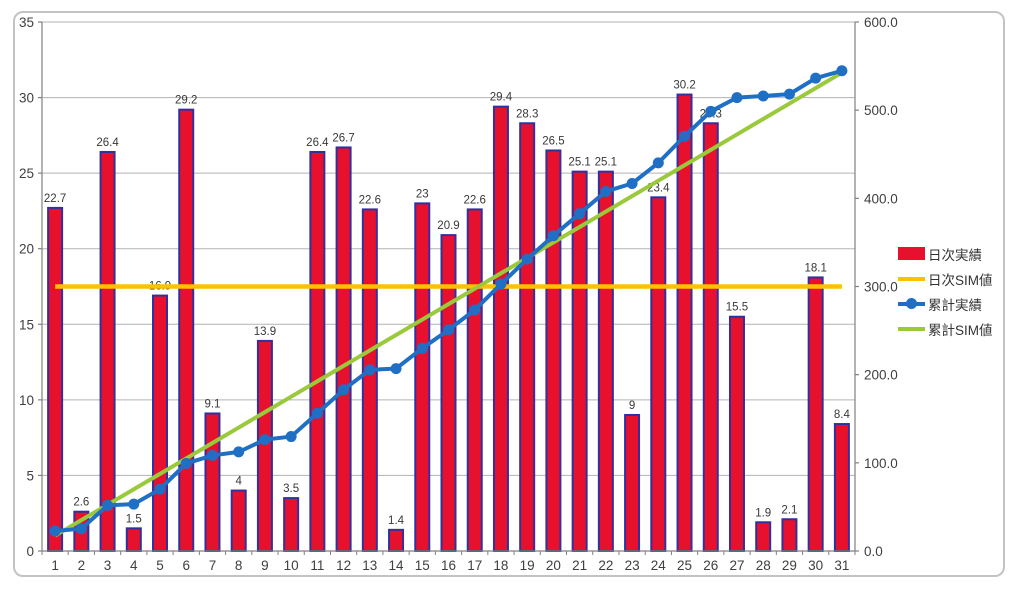 Image resolution: width=1024 pixels, height=597 pixels. Describe the element at coordinates (955, 305) in the screenshot. I see `legend-label-cumulative-actual: 累計実績` at that location.